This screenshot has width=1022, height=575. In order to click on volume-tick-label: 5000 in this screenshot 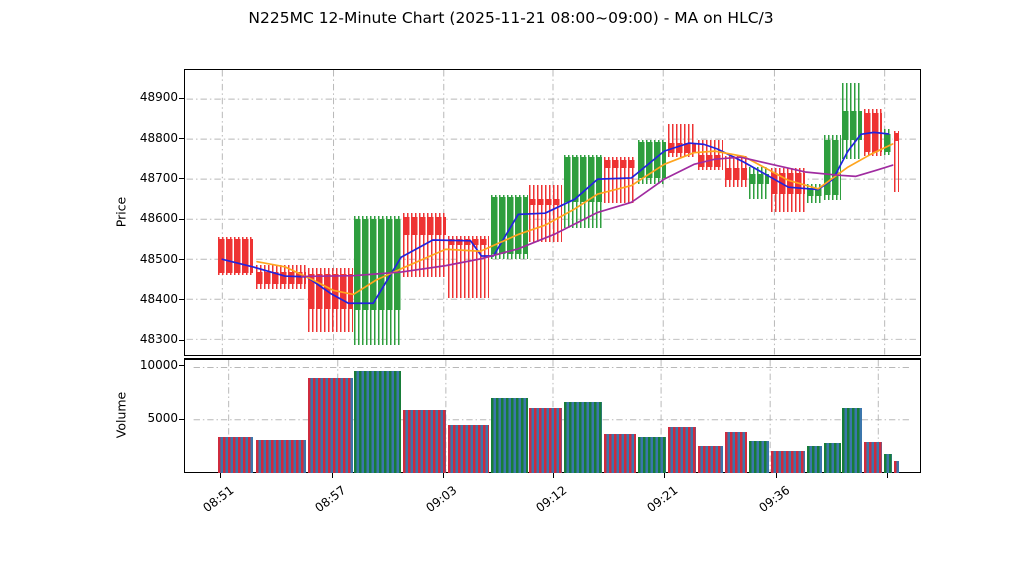, I will do `click(162, 418)`.